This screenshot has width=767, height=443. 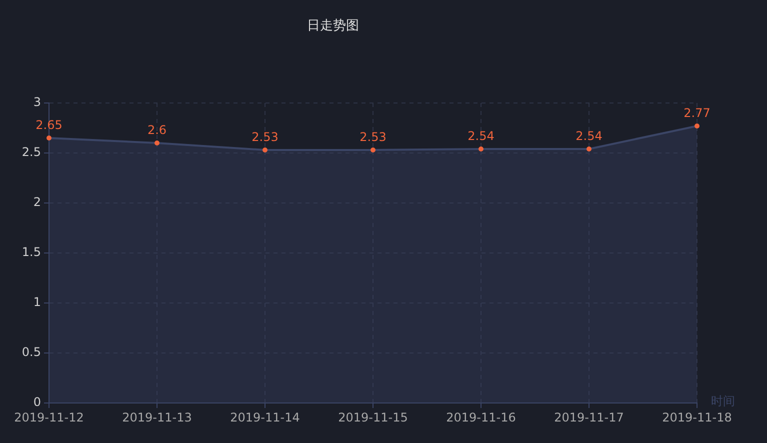 I want to click on x-axis-title: 时间, so click(x=723, y=401).